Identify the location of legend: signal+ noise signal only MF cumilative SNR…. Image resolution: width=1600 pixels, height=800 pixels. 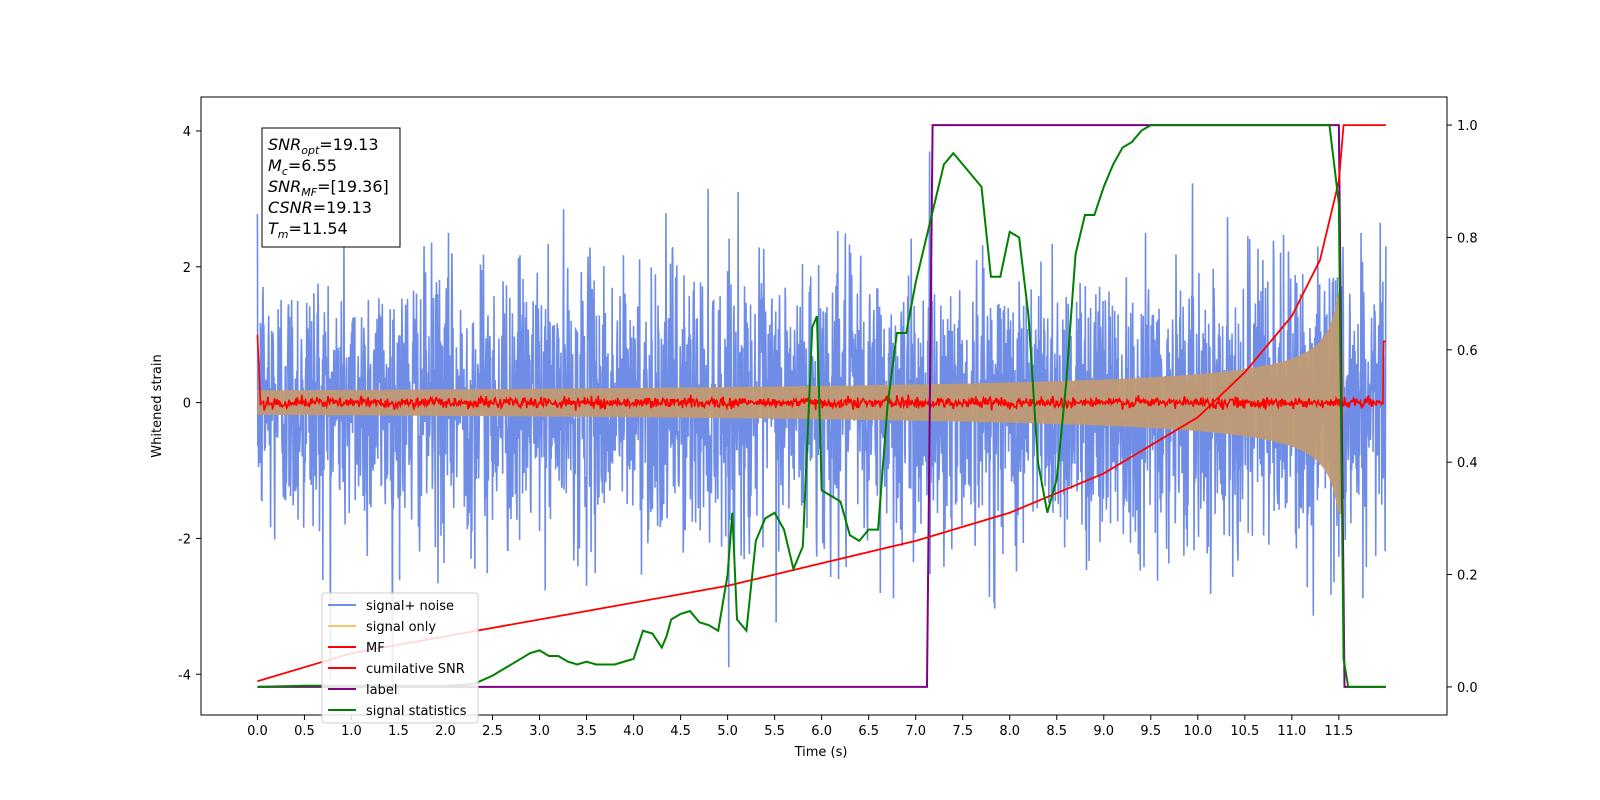
(400, 658).